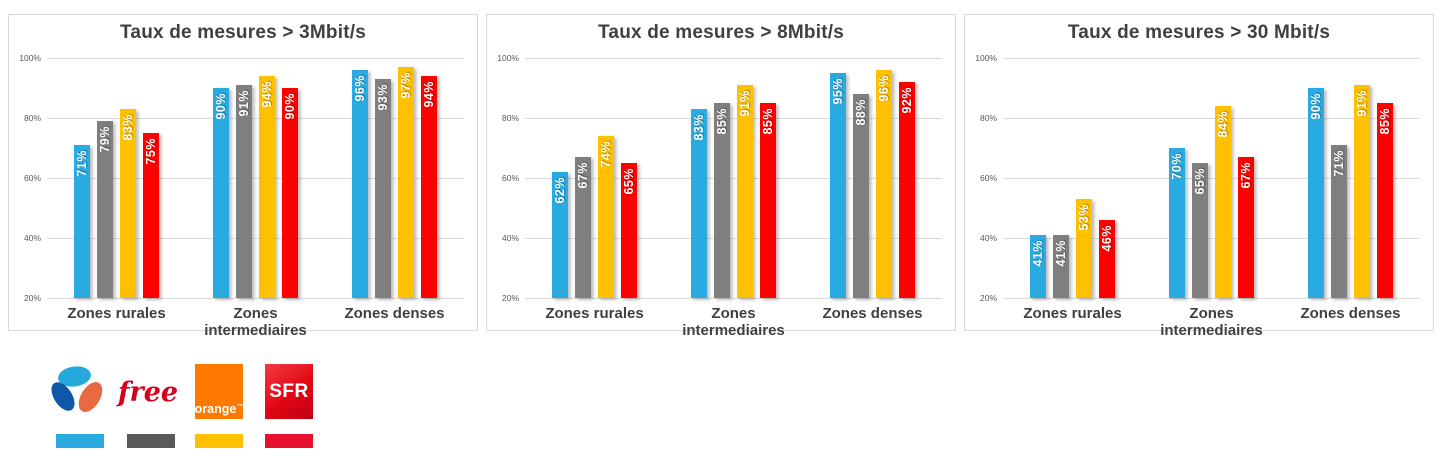 The image size is (1445, 459). I want to click on bar-value-label: 62%, so click(560, 190).